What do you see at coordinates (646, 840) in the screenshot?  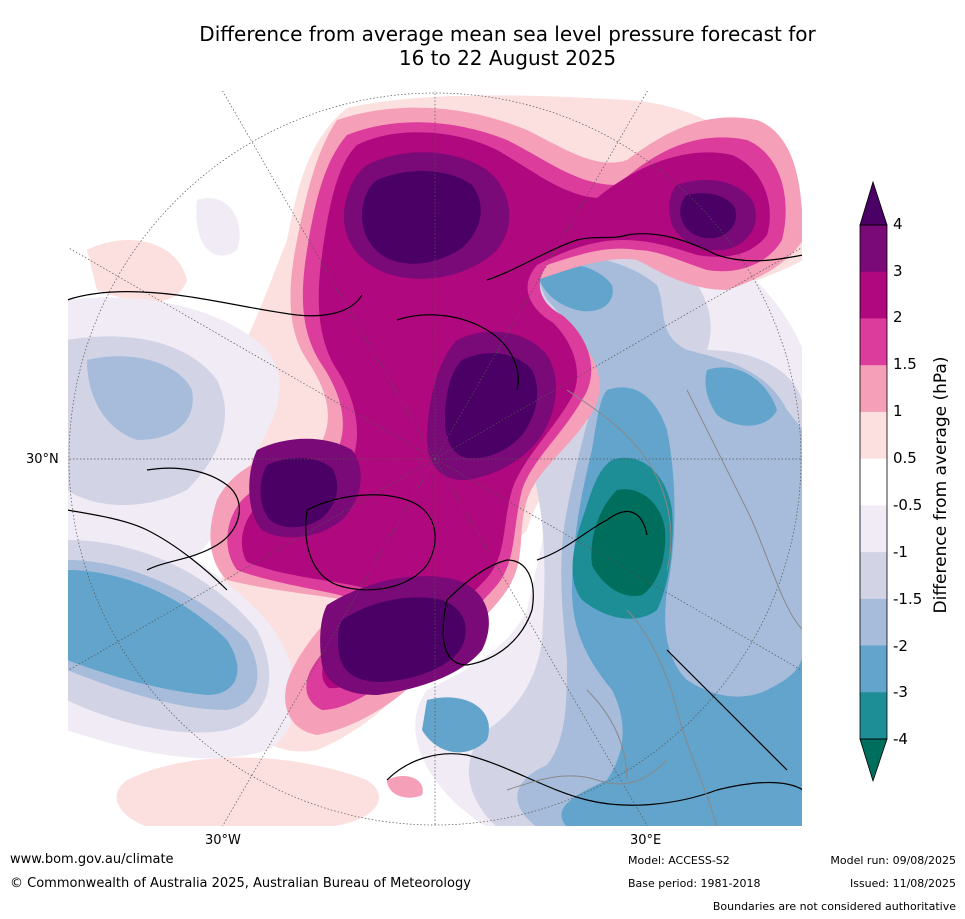 I see `lon-label-30e: 30°E` at bounding box center [646, 840].